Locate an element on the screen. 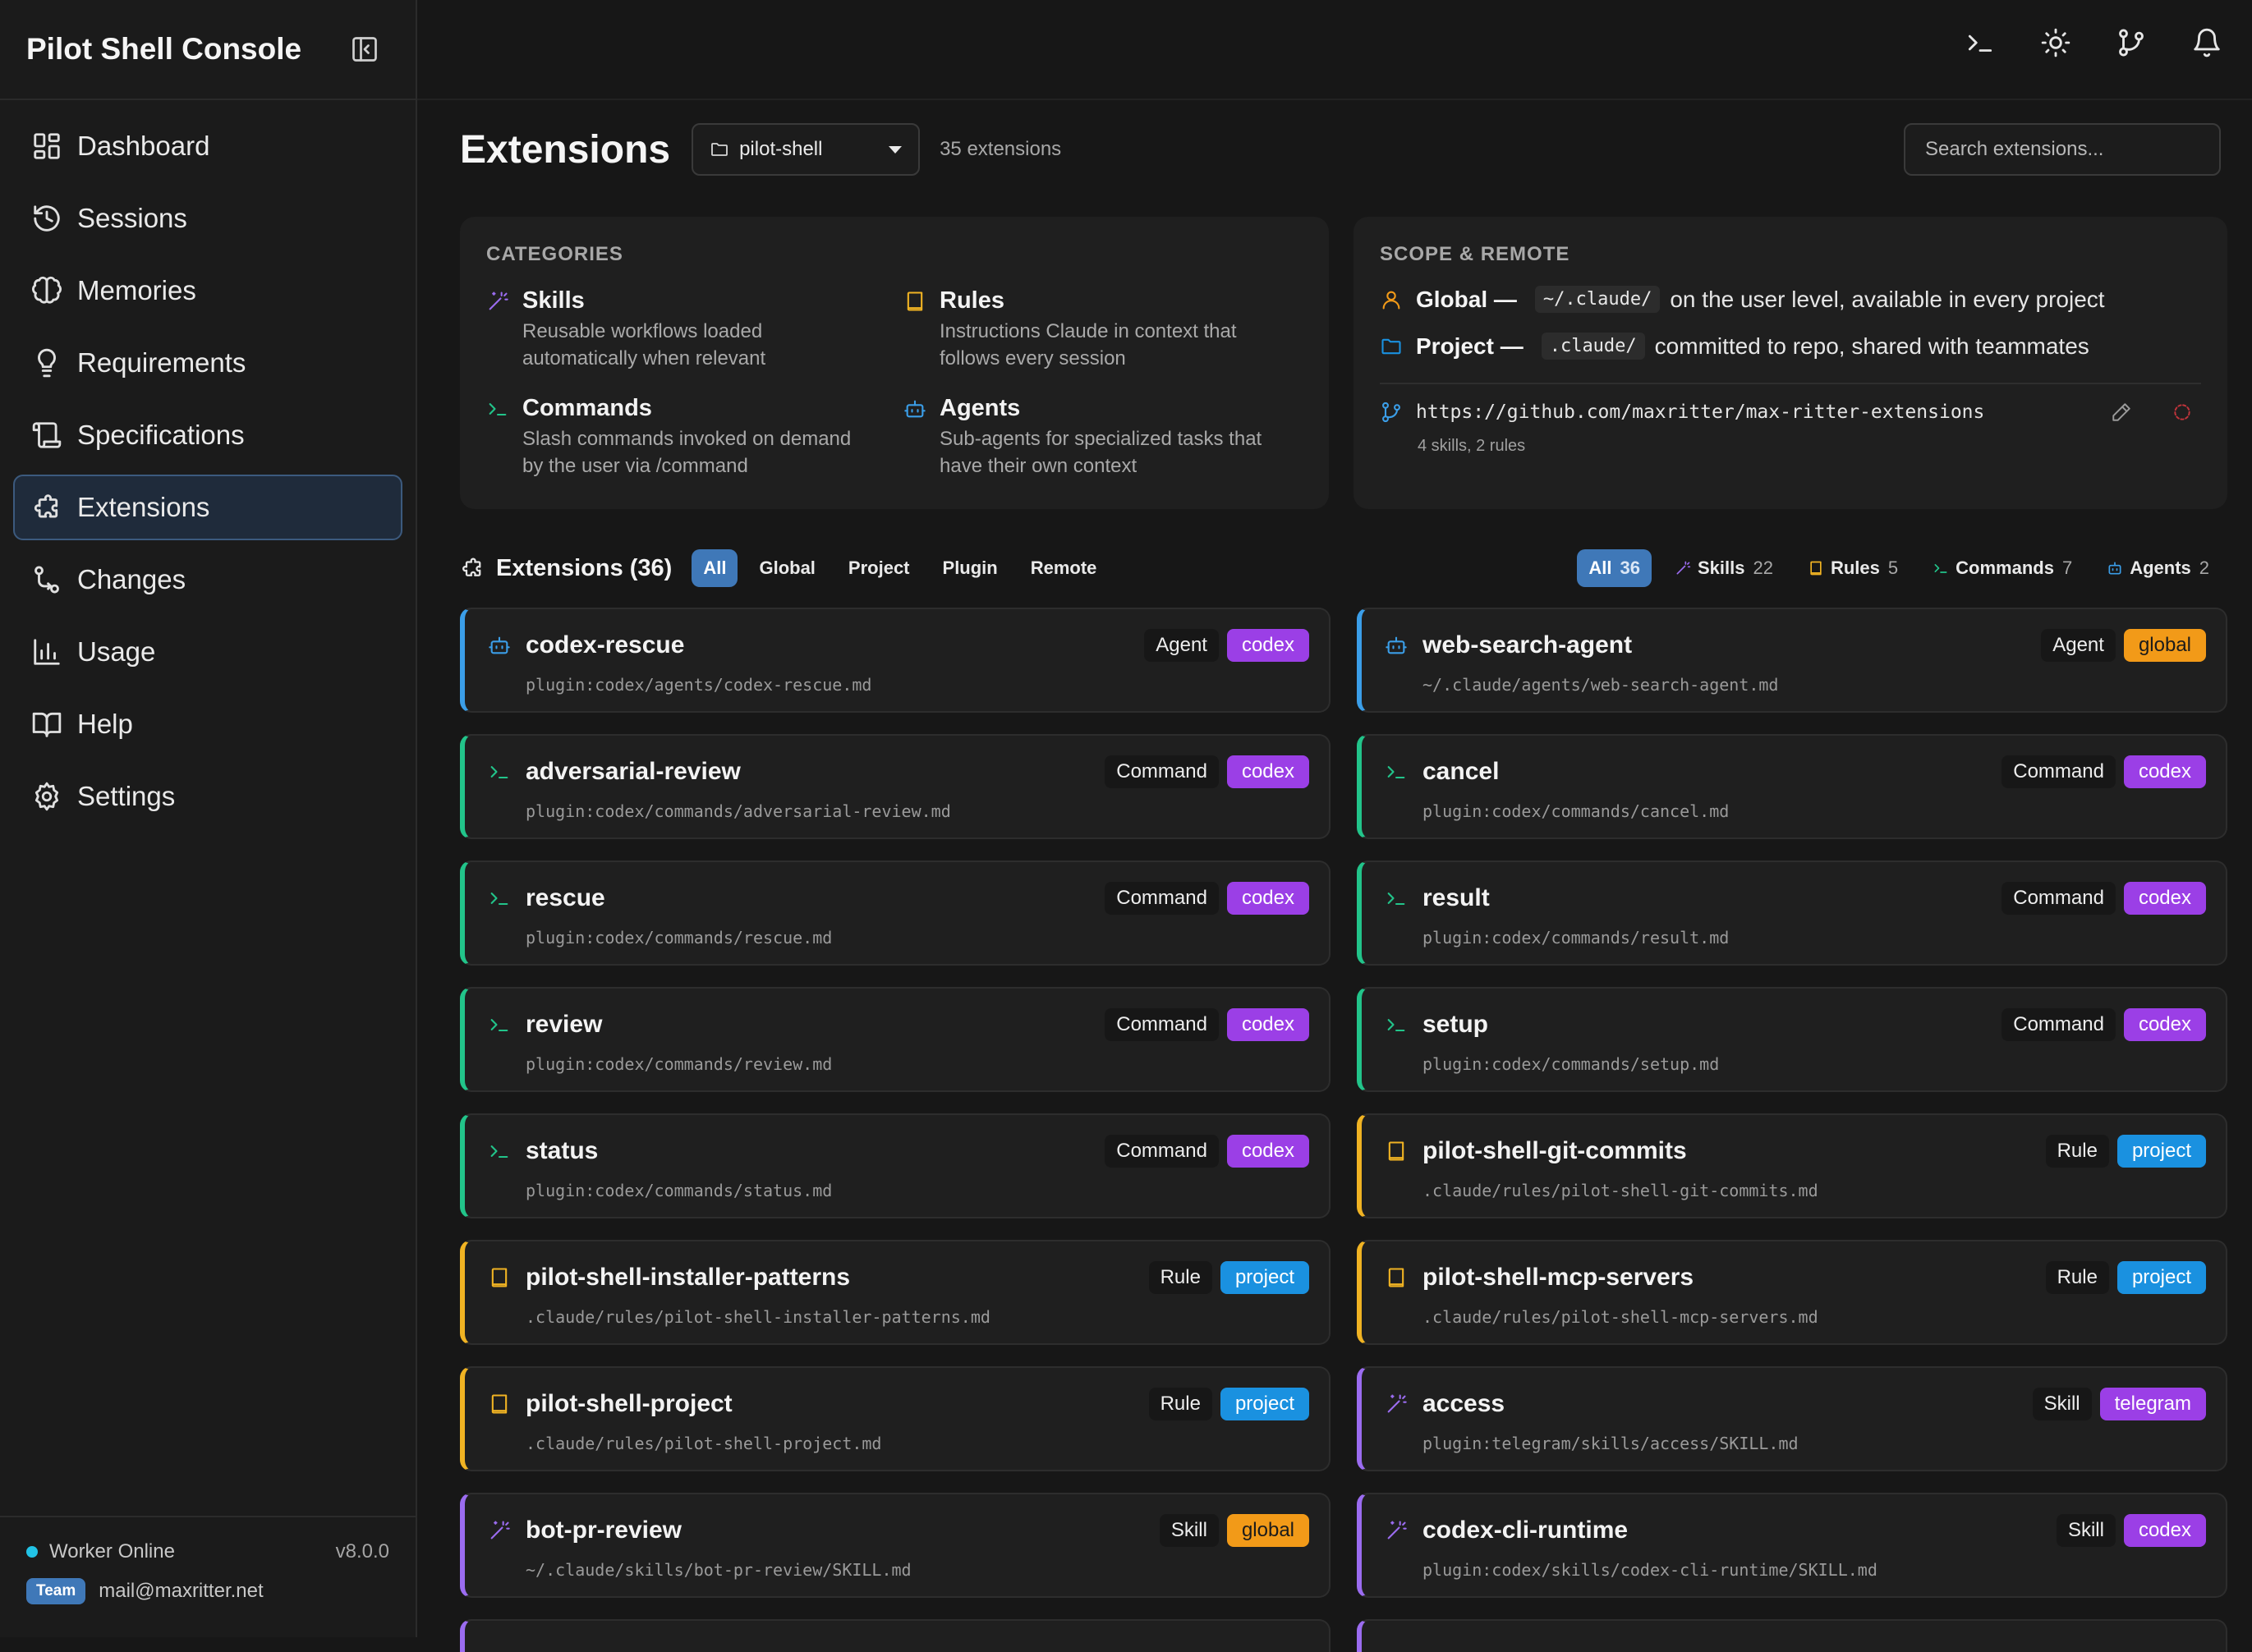 The image size is (2252, 1652). project-select-value: pilot-shell is located at coordinates (781, 149).